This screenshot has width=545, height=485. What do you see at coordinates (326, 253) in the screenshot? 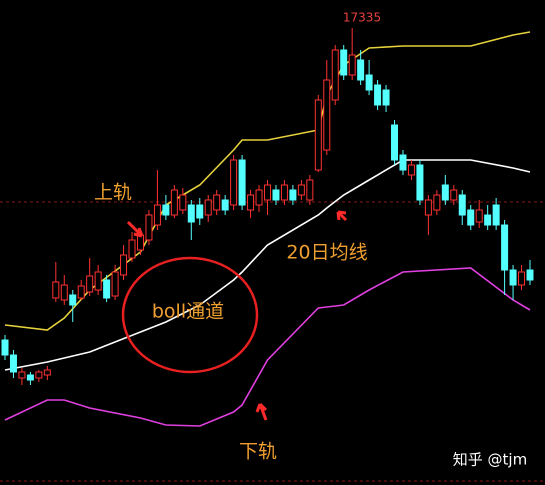
I see `annotation: 20日均线` at bounding box center [326, 253].